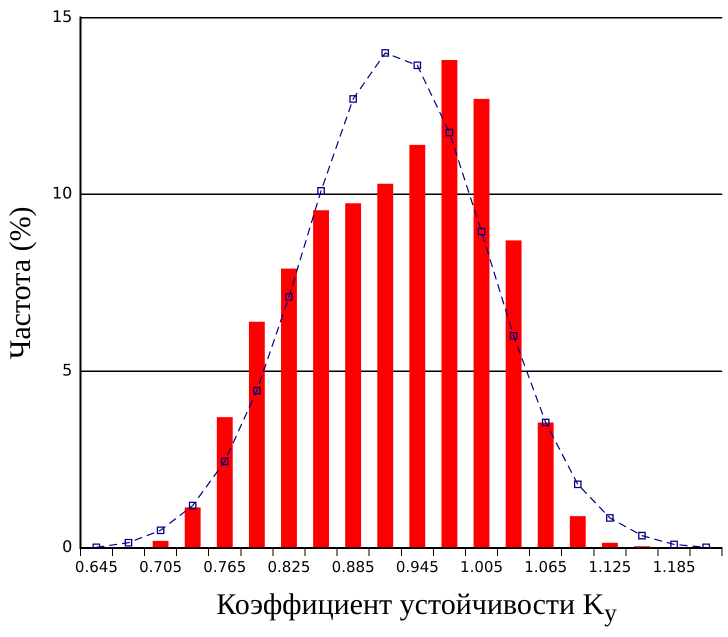 The image size is (728, 637). I want to click on x-axis-title: Коэффициент устойчивости K$_{y}$, so click(416, 608).